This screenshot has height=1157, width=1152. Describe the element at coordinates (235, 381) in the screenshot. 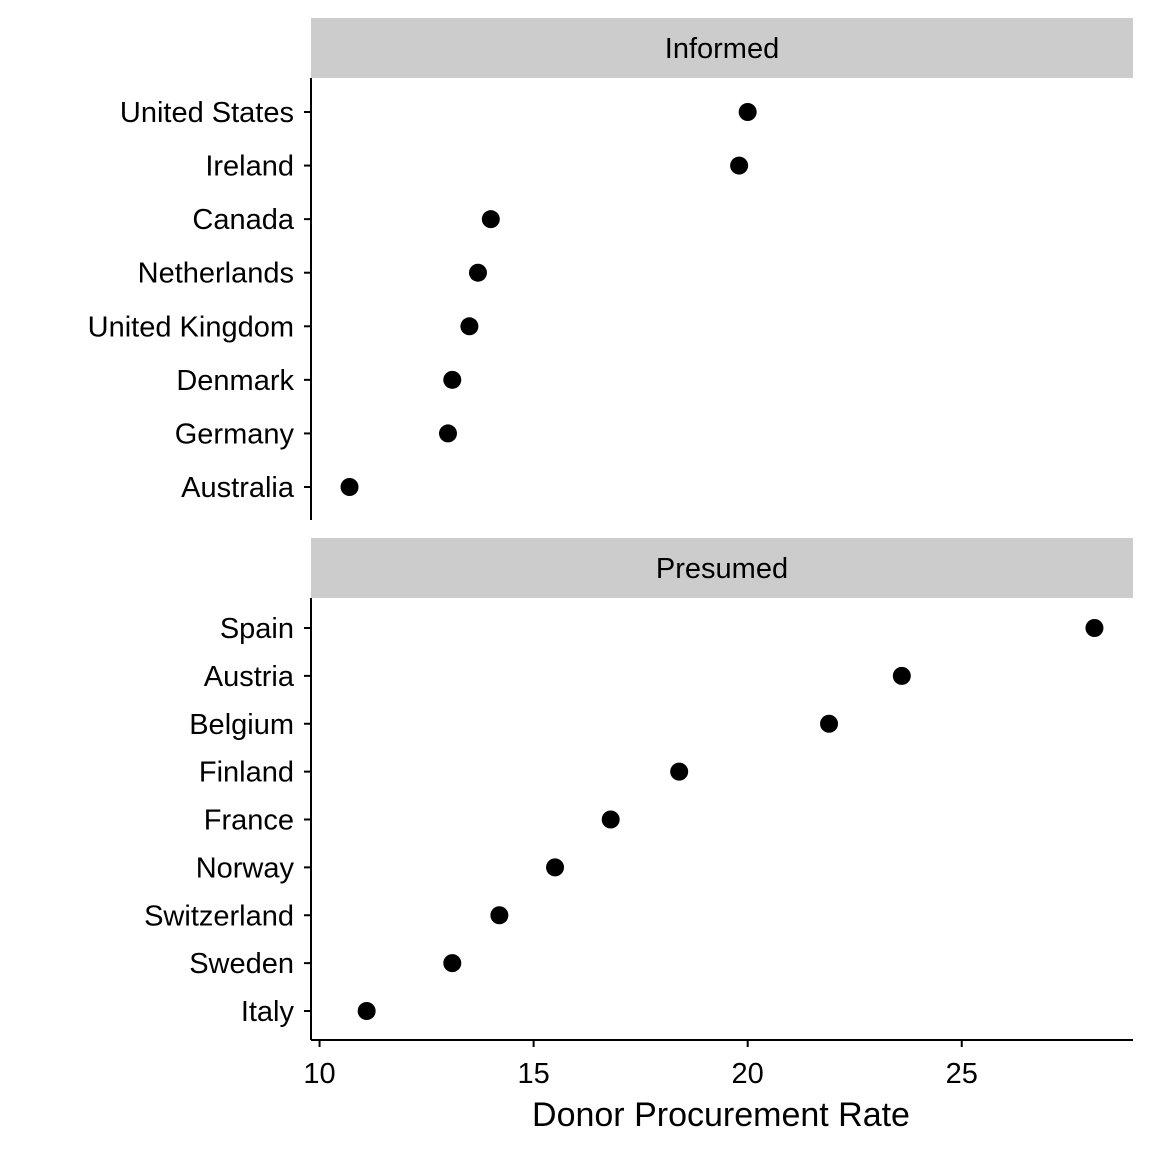

I see `y-tick-label-denmark: Denmark` at that location.